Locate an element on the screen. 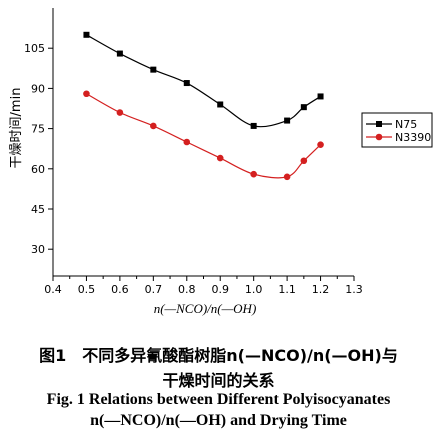  y-axis-label: 干燥时间/min is located at coordinates (16, 128).